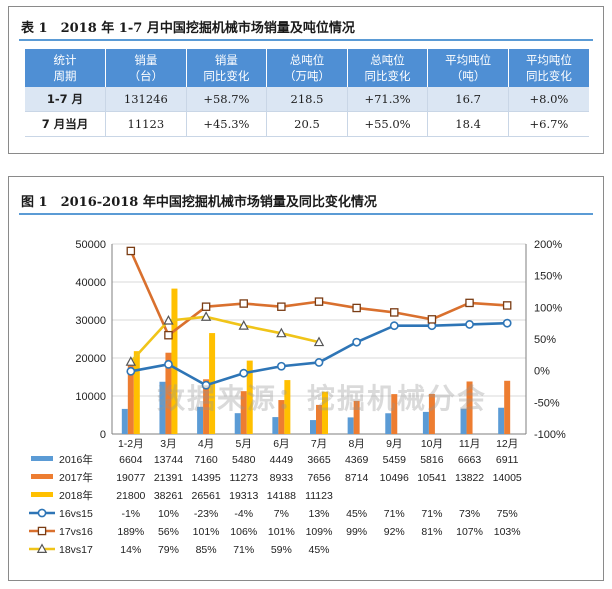  I want to click on table-cell: 1-7 月, so click(66, 99).